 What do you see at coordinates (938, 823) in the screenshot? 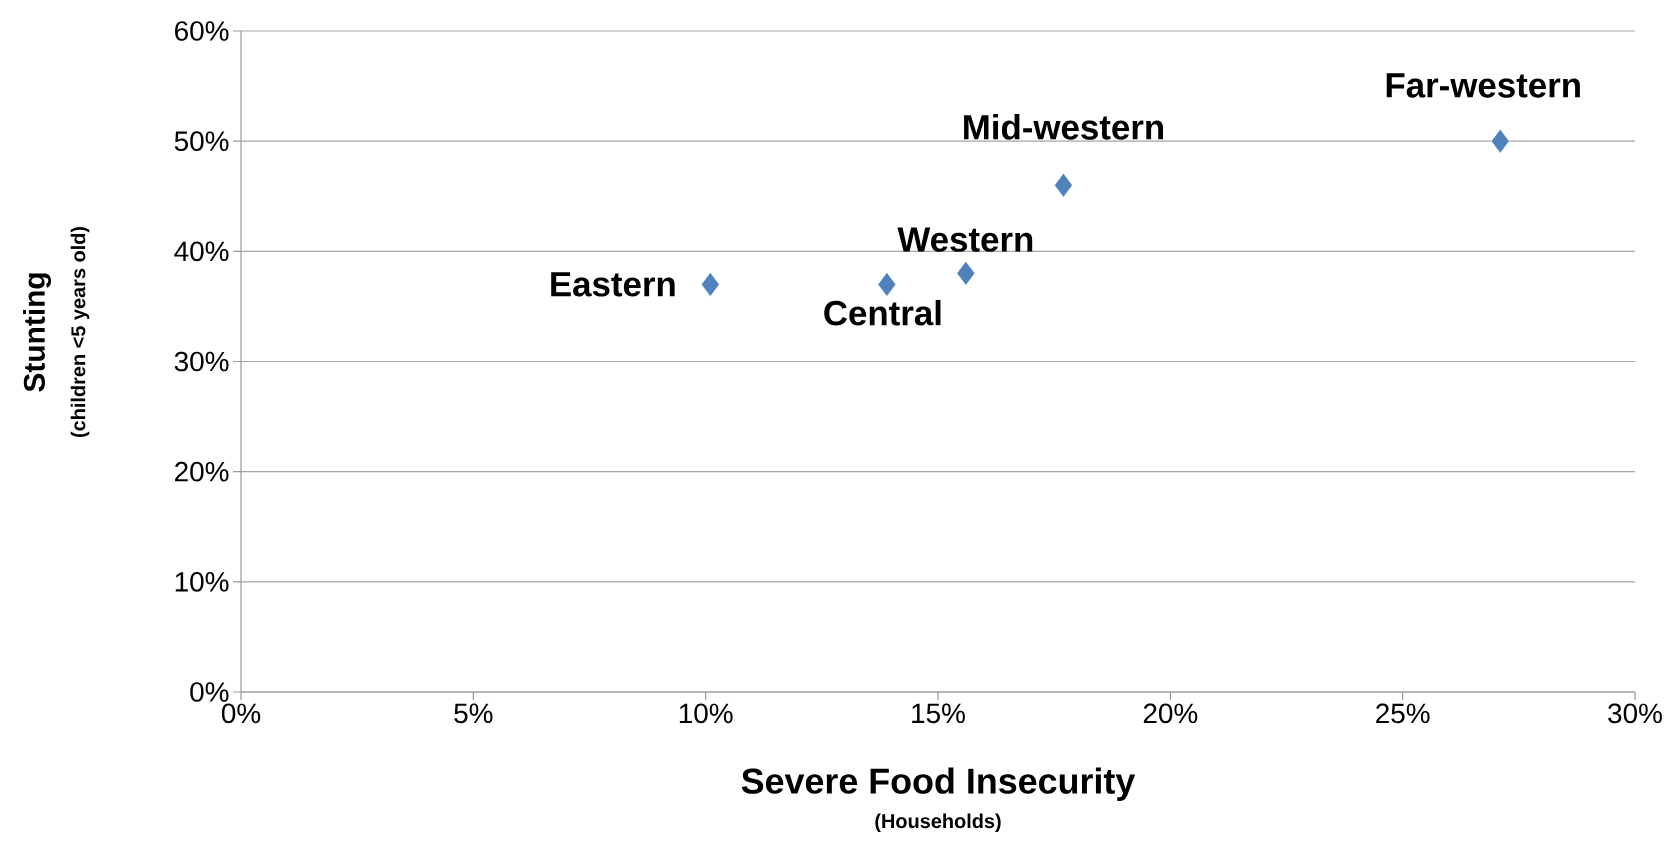
I see `text: (Households)` at bounding box center [938, 823].